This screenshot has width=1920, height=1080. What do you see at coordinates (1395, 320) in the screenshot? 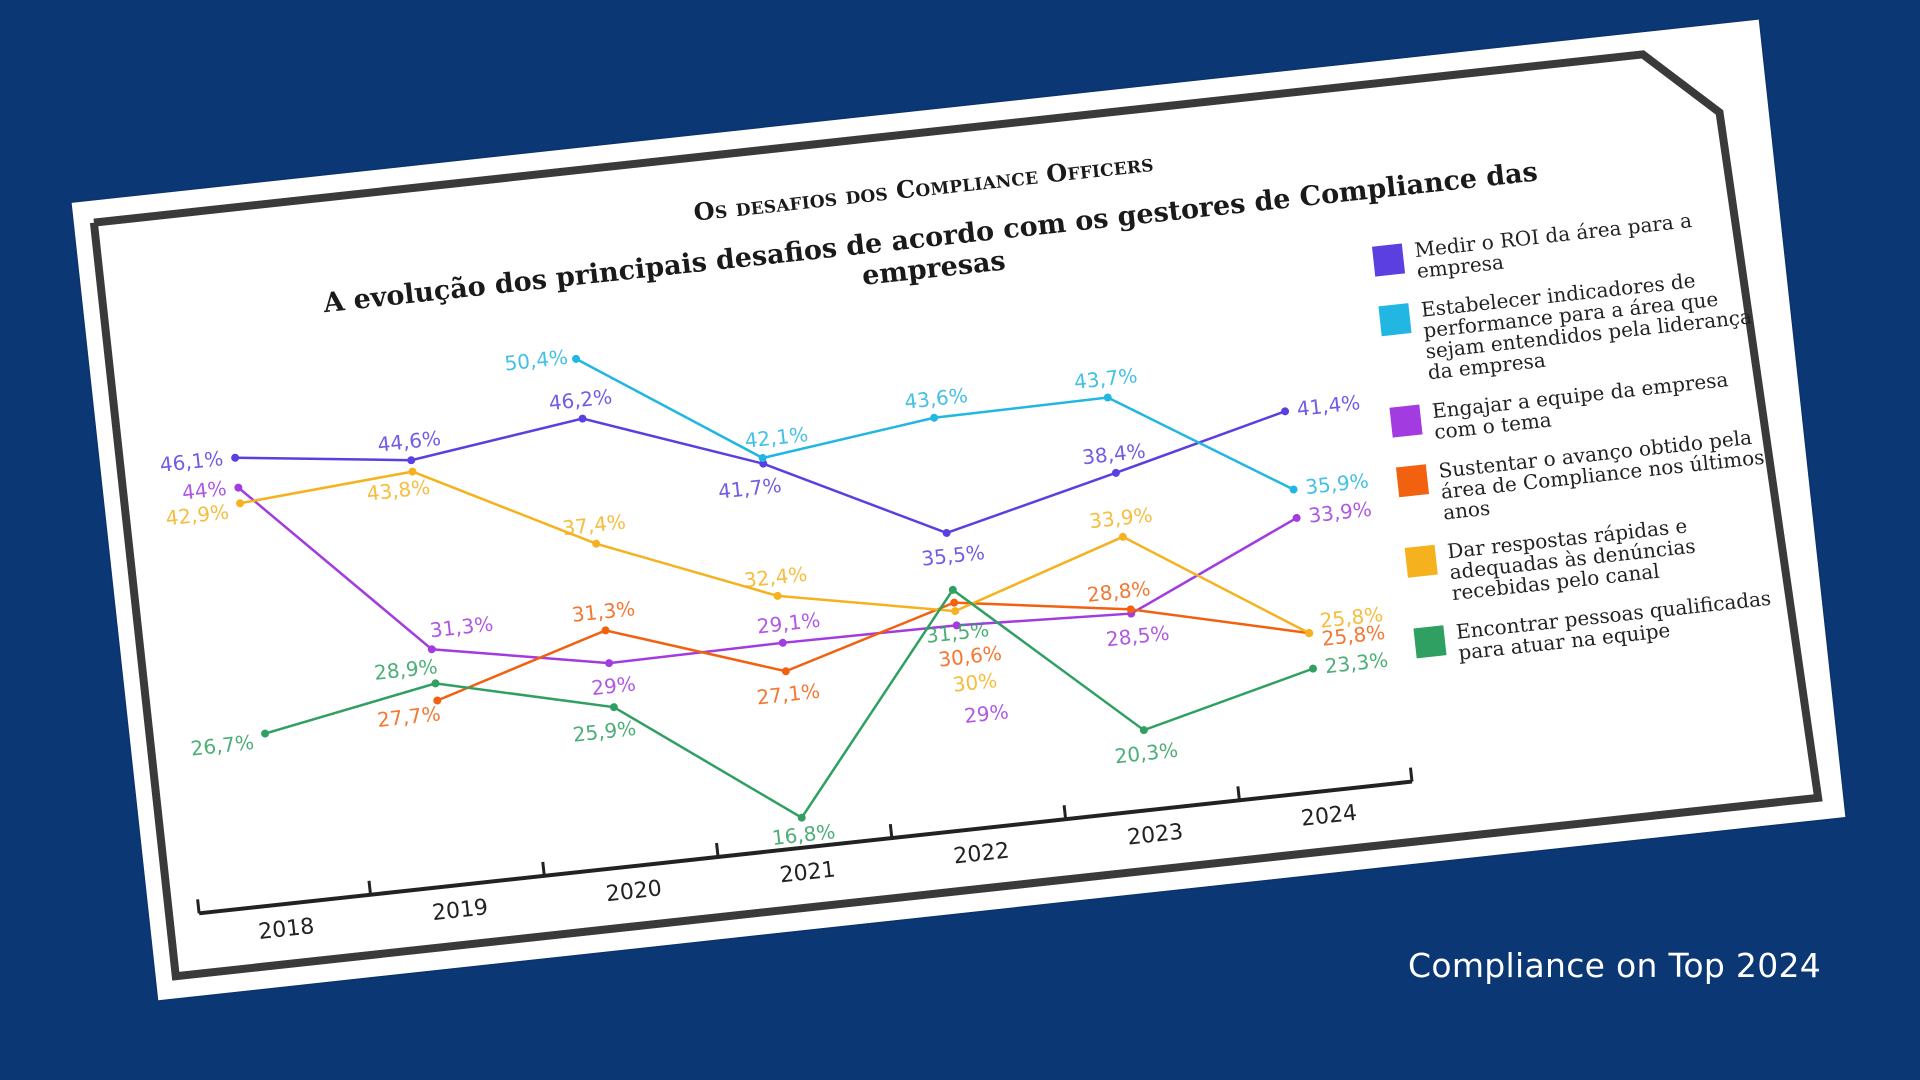
I see `legend-swatch-indicadores` at bounding box center [1395, 320].